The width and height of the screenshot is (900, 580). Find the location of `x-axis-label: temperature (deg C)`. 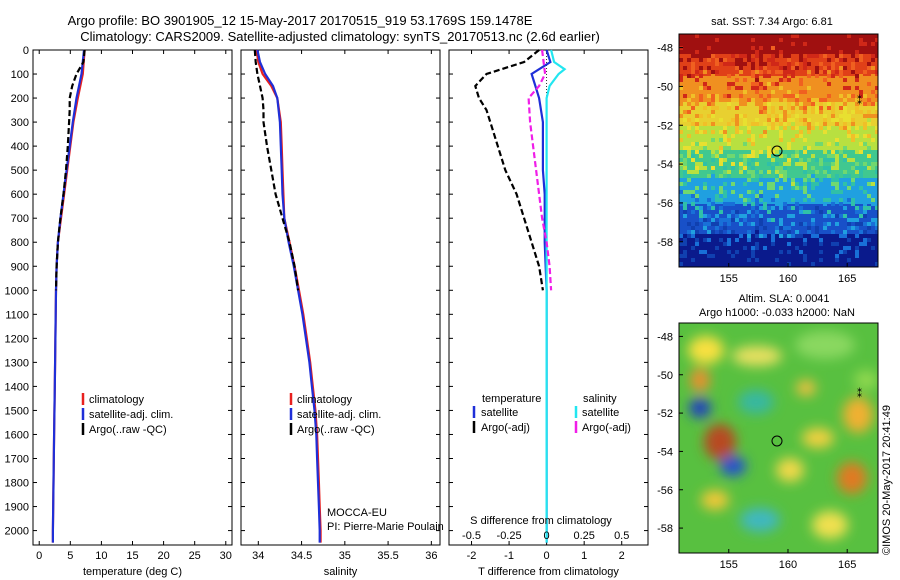

x-axis-label: temperature (deg C) is located at coordinates (132, 572).